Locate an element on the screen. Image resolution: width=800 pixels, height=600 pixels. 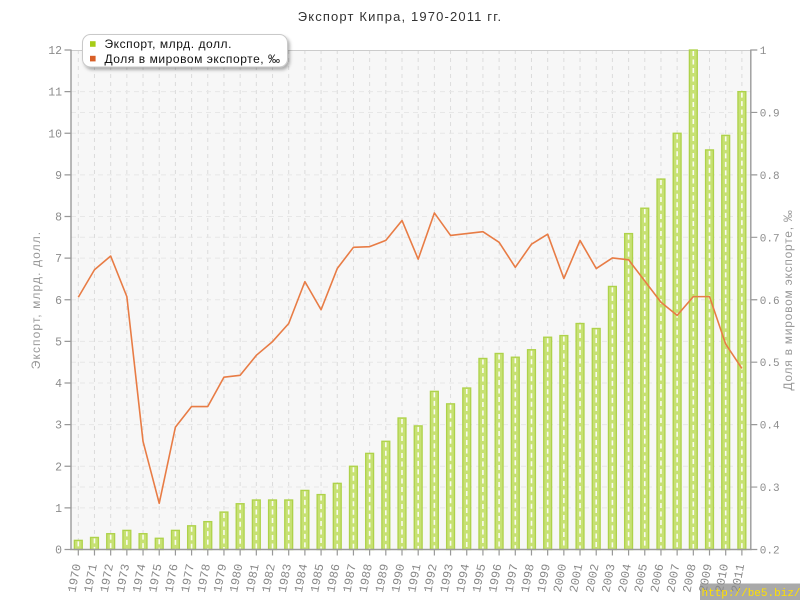
svg-text: 0.6 is located at coordinates (770, 302).